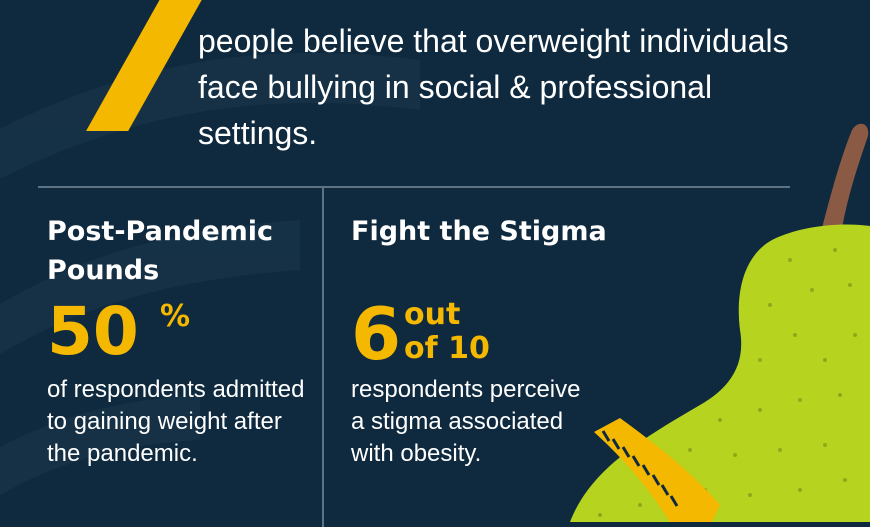 This screenshot has height=527, width=870. I want to click on horizontal-divider, so click(414, 187).